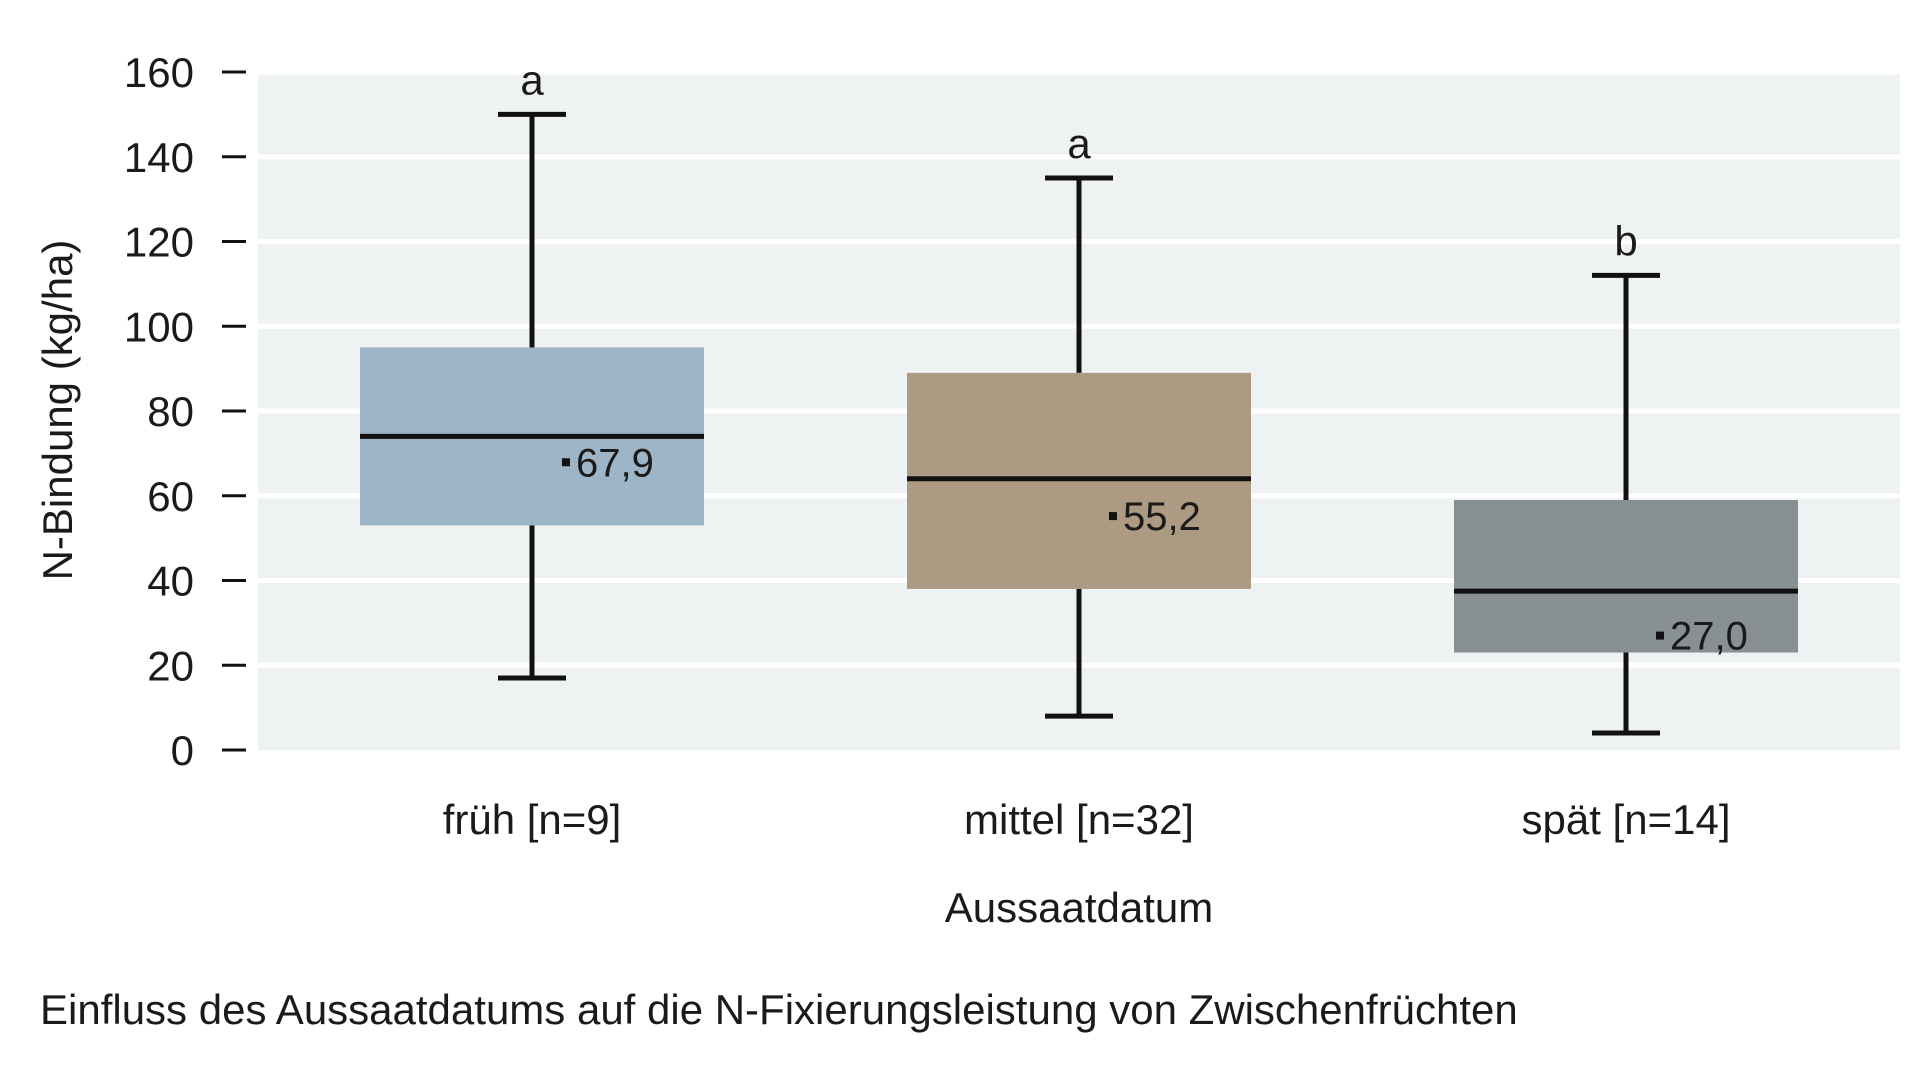  What do you see at coordinates (159, 326) in the screenshot?
I see `y-tick-label: 100` at bounding box center [159, 326].